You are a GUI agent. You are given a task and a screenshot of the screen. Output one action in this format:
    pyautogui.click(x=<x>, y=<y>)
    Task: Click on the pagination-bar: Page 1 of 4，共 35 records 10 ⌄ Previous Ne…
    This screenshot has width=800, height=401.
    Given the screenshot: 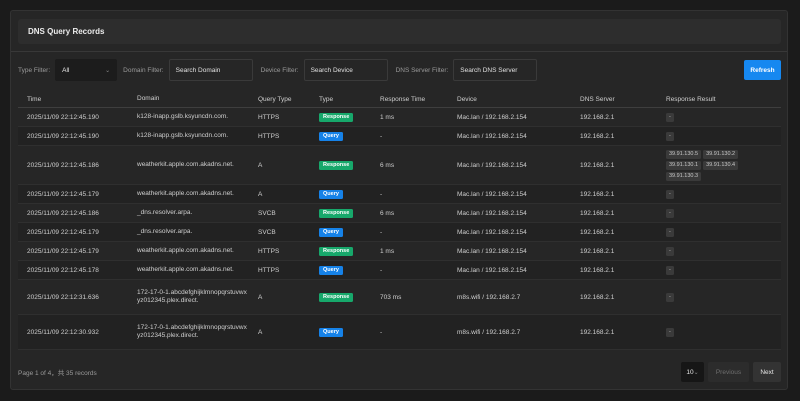 What is the action you would take?
    pyautogui.click(x=399, y=372)
    